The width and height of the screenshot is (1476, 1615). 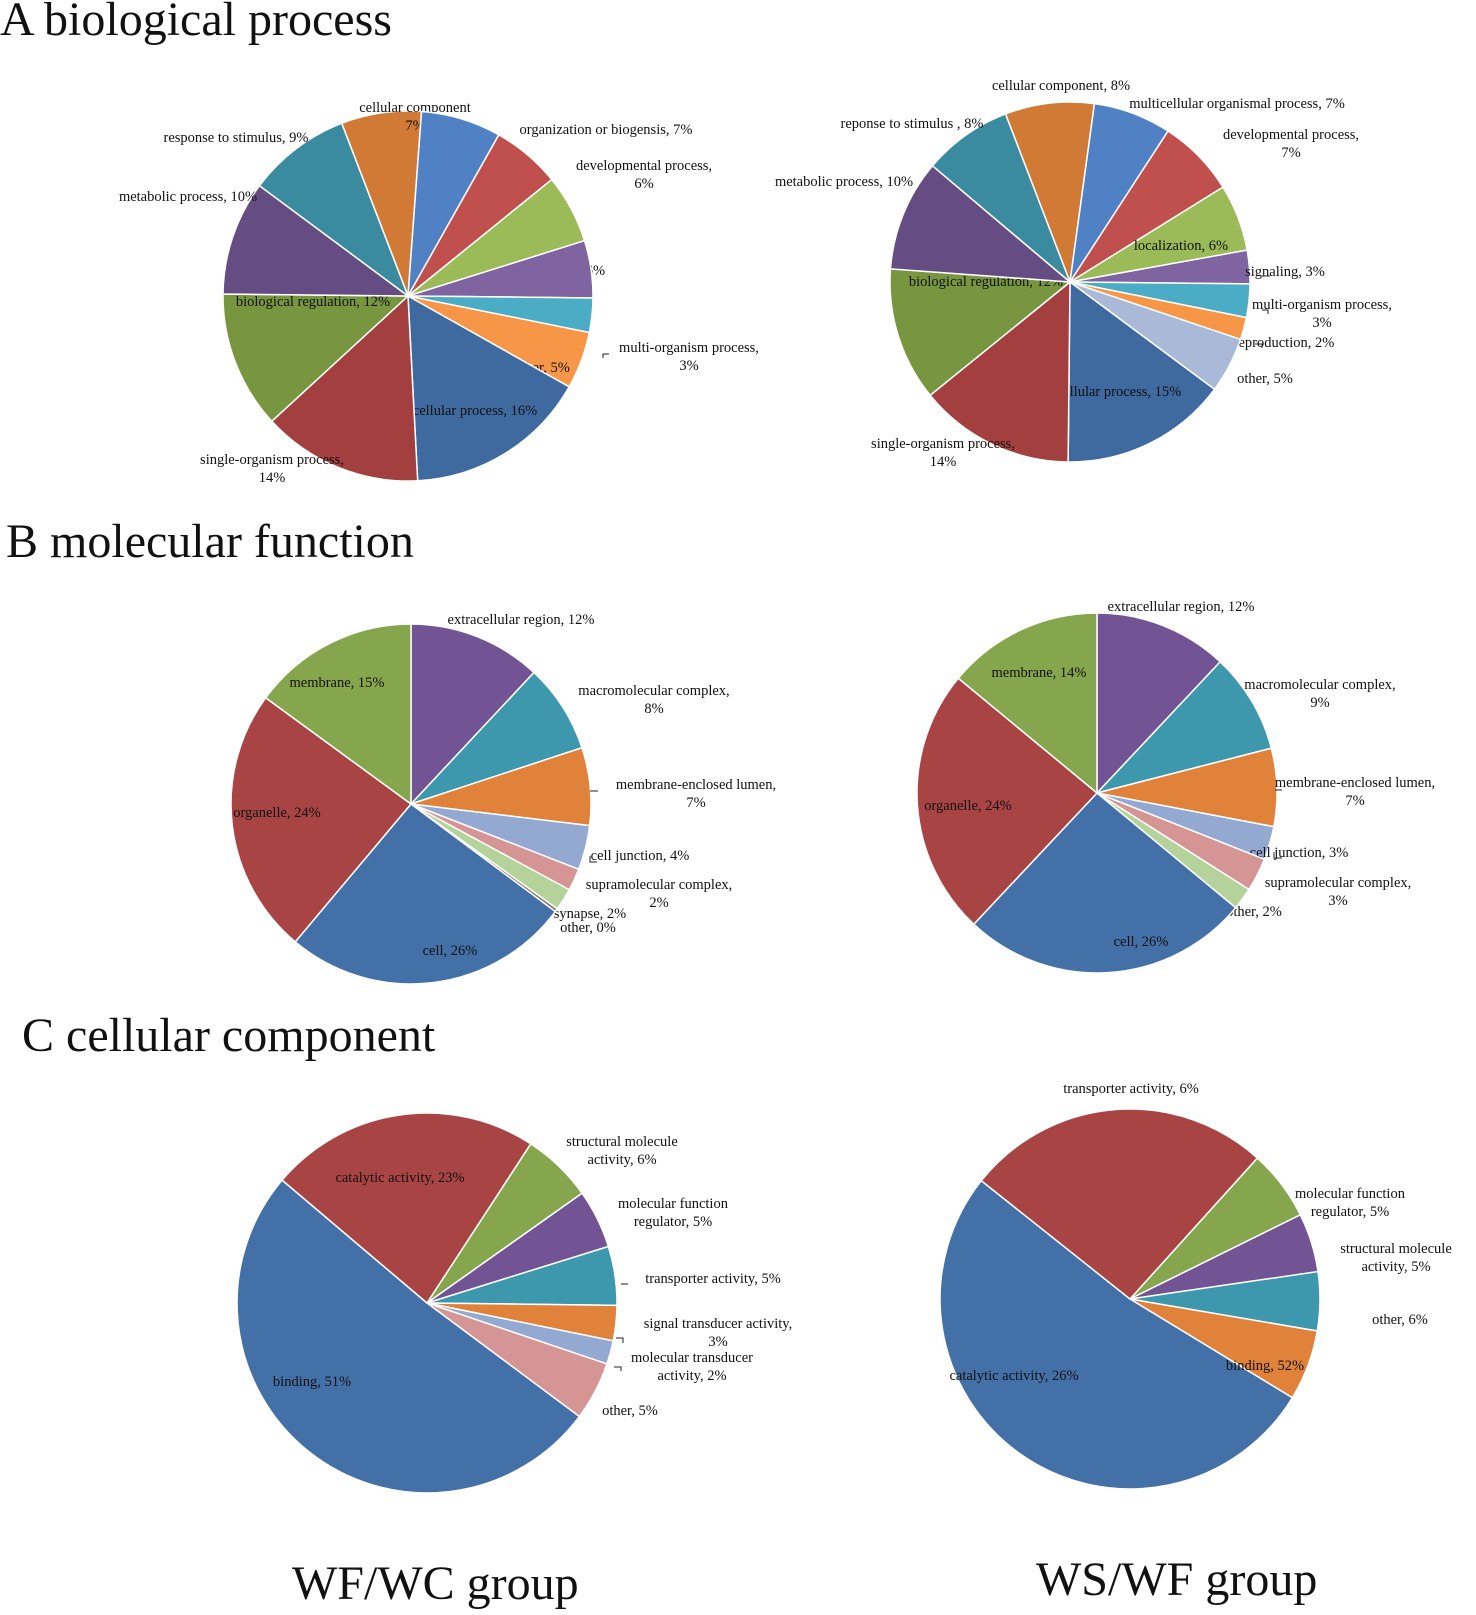 I want to click on slice-label: developmental process, 7%, so click(x=1291, y=144).